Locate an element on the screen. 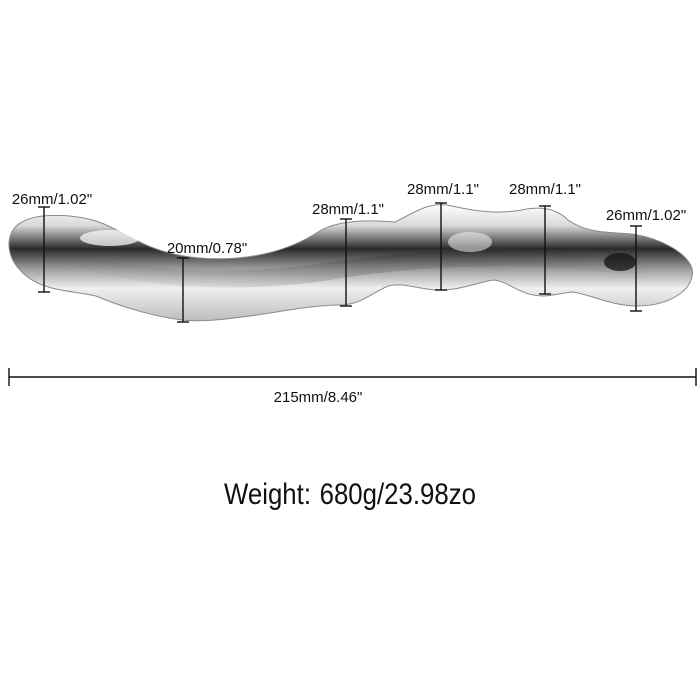 Image resolution: width=700 pixels, height=700 pixels. dimension-left-tip is located at coordinates (44, 249).